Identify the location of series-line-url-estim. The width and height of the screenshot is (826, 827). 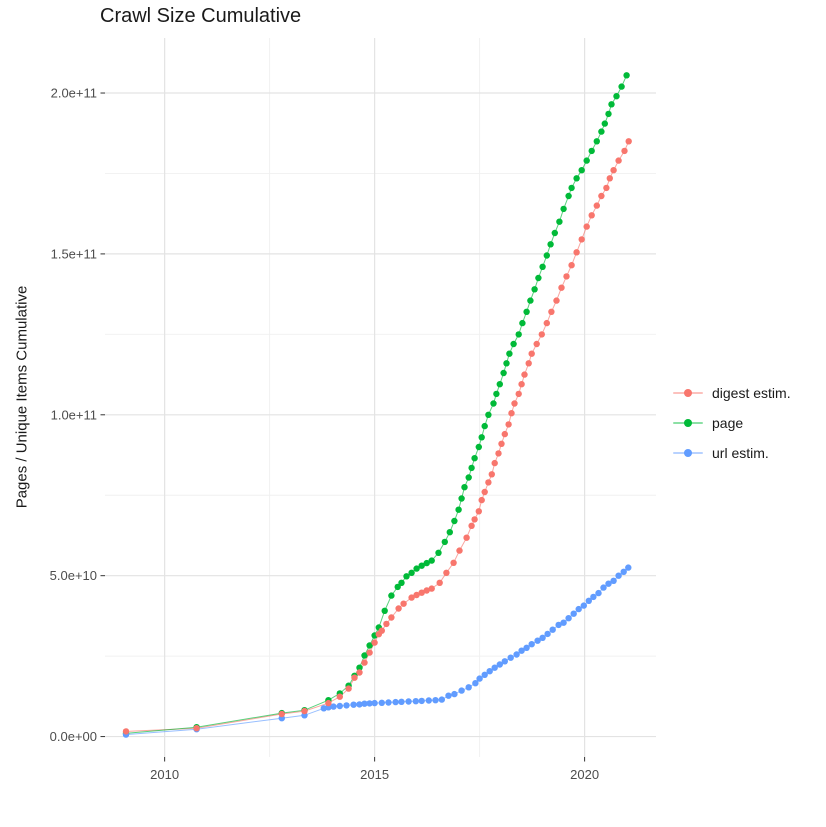
(377, 651).